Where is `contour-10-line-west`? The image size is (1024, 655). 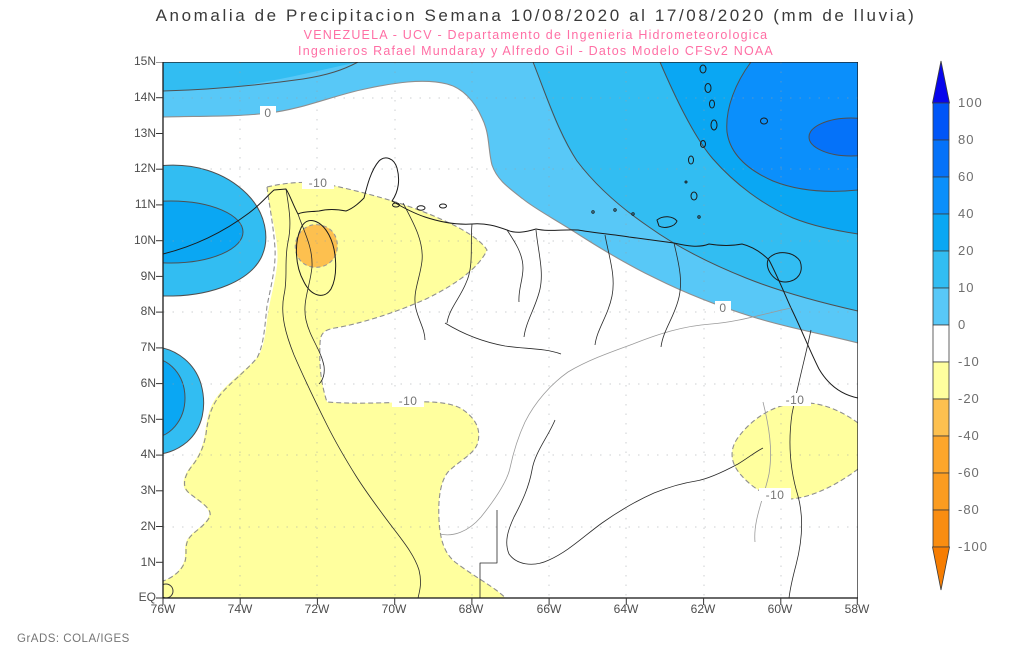
contour-10-line-west is located at coordinates (261, 77).